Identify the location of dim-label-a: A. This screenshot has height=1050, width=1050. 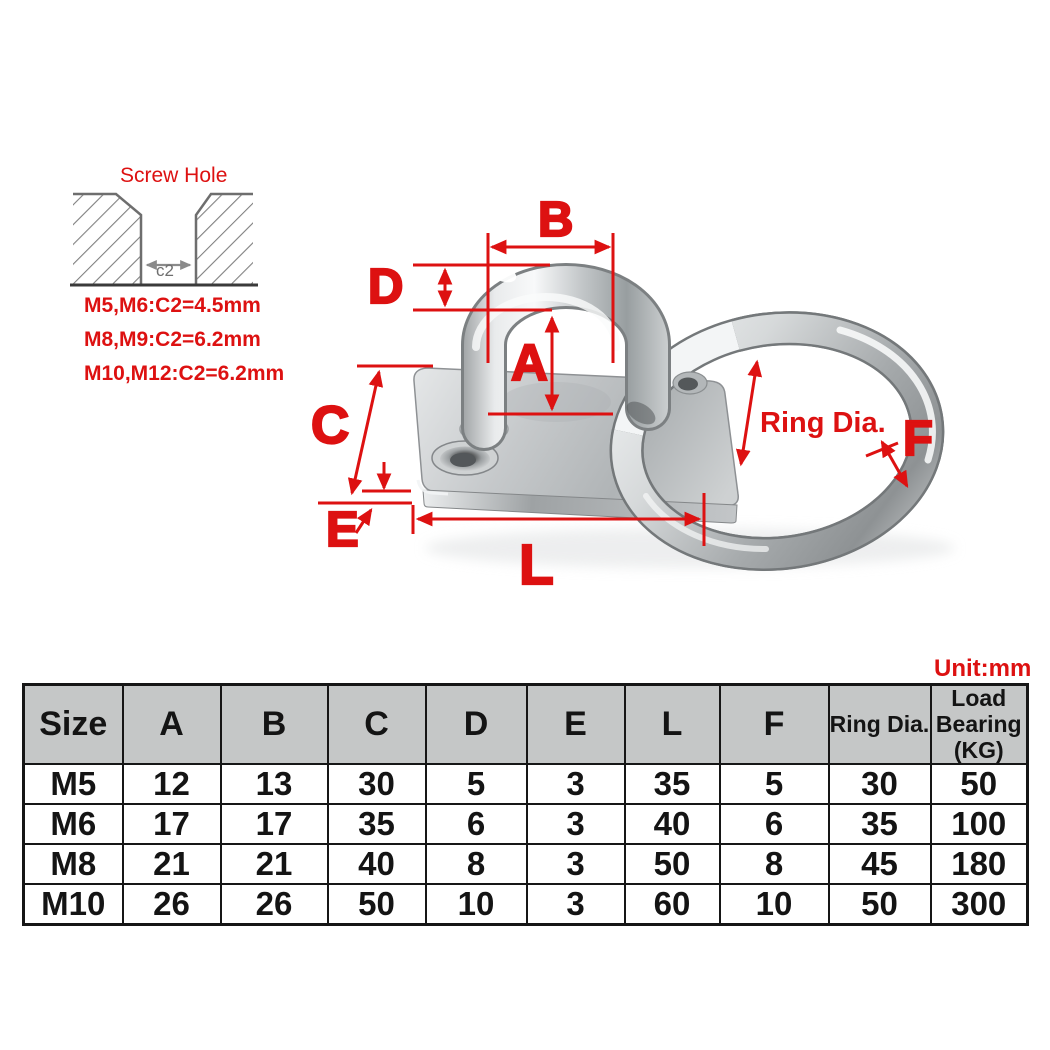
(529, 362).